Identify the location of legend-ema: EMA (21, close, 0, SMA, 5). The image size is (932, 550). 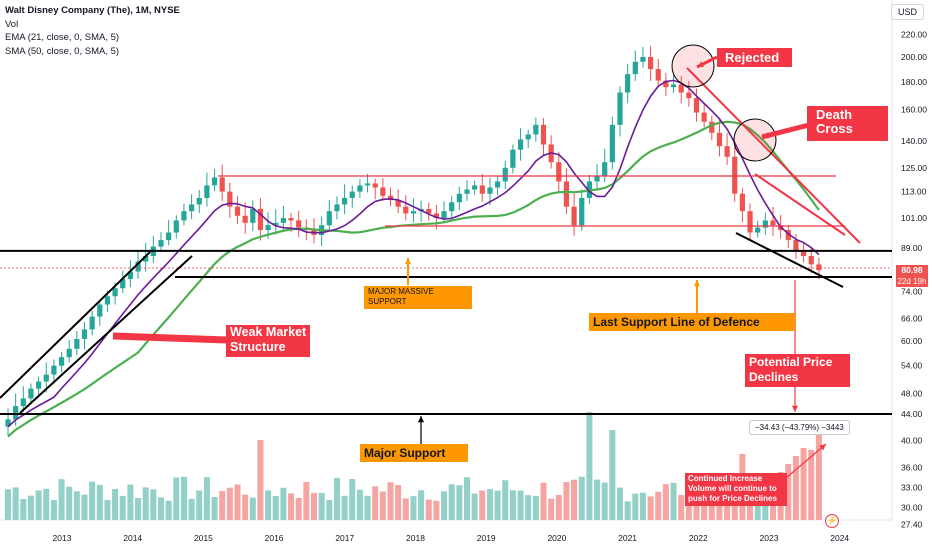
(62, 37).